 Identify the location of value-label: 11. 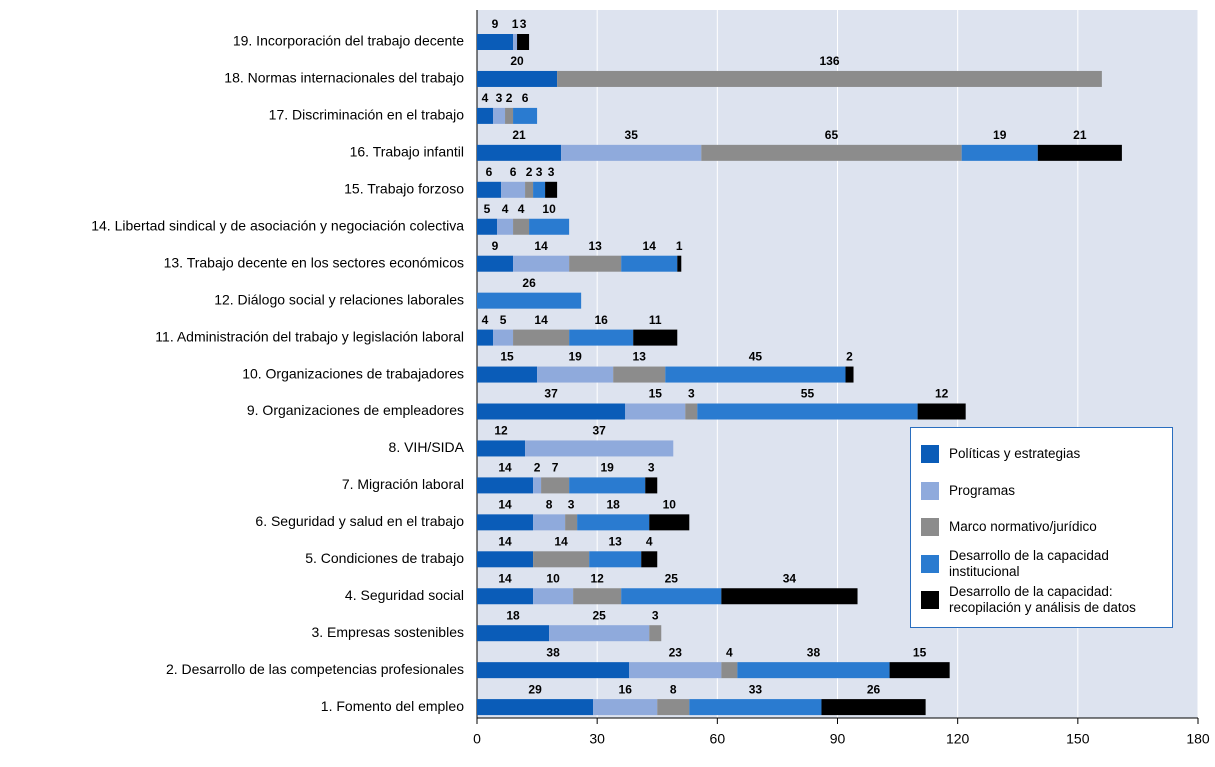
(655, 320).